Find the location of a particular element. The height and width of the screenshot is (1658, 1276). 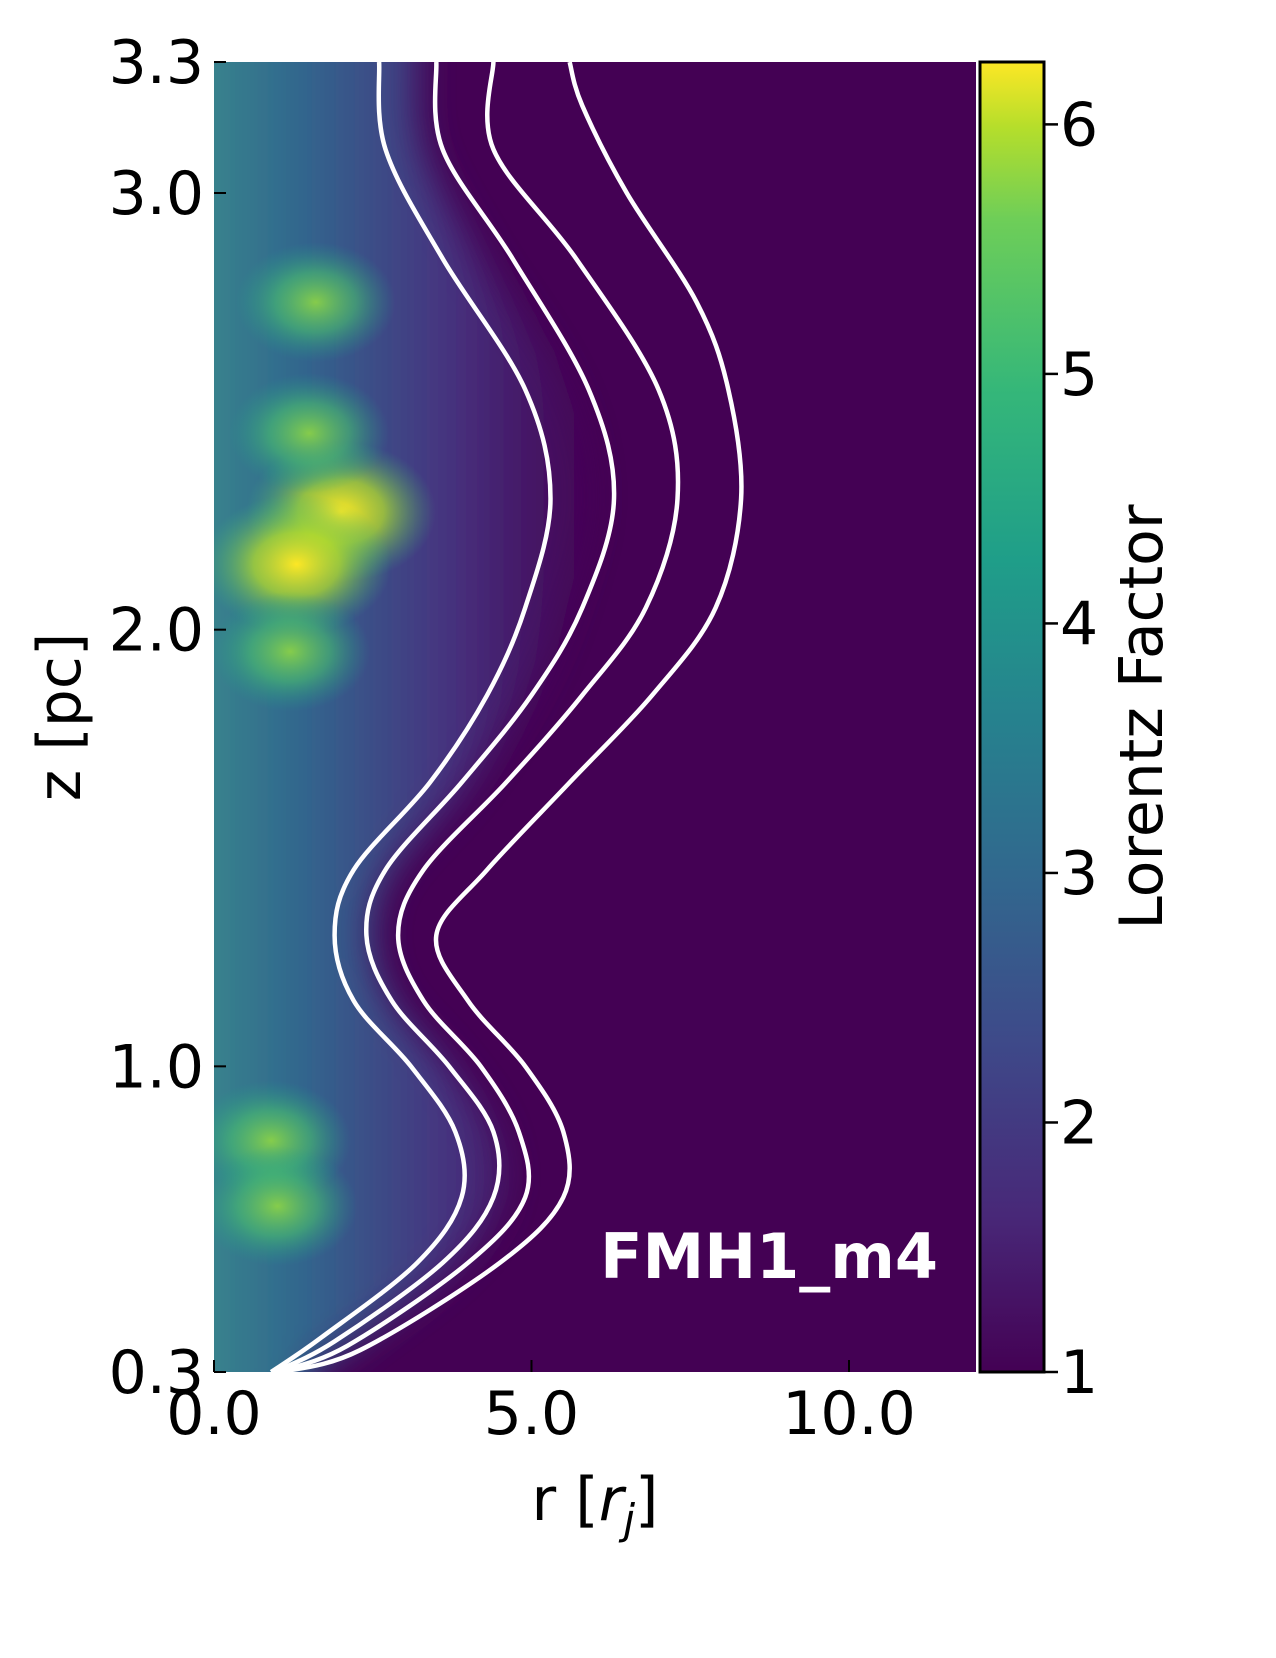

x-tick-label: 0.0 is located at coordinates (213, 1414).